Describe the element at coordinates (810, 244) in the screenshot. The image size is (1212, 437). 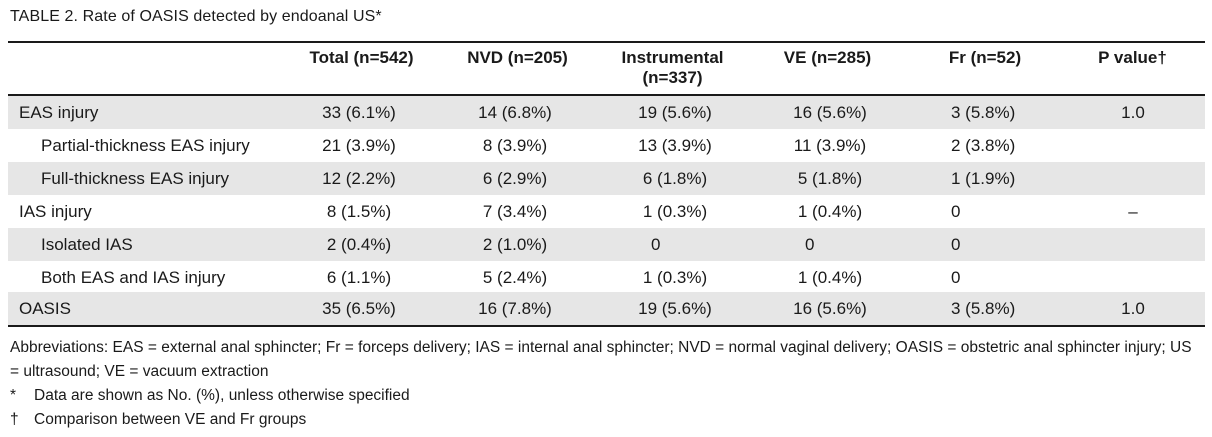
I see `cell-ve: 0` at that location.